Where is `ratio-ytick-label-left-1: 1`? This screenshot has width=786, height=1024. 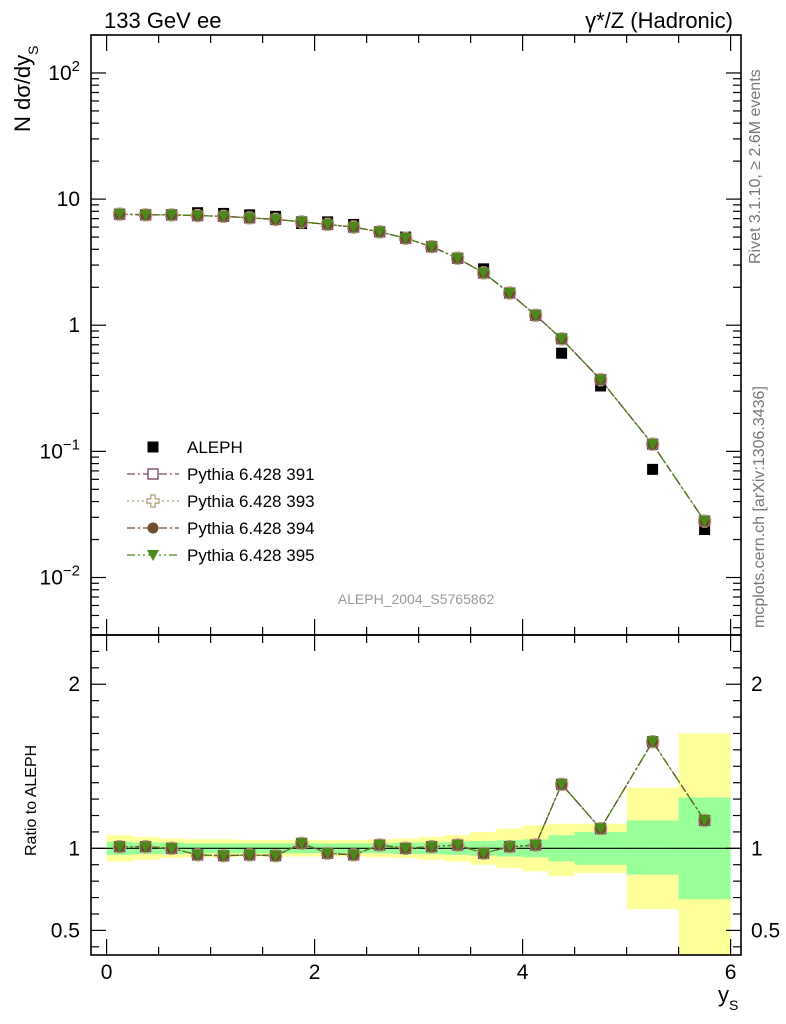
ratio-ytick-label-left-1: 1 is located at coordinates (74, 848).